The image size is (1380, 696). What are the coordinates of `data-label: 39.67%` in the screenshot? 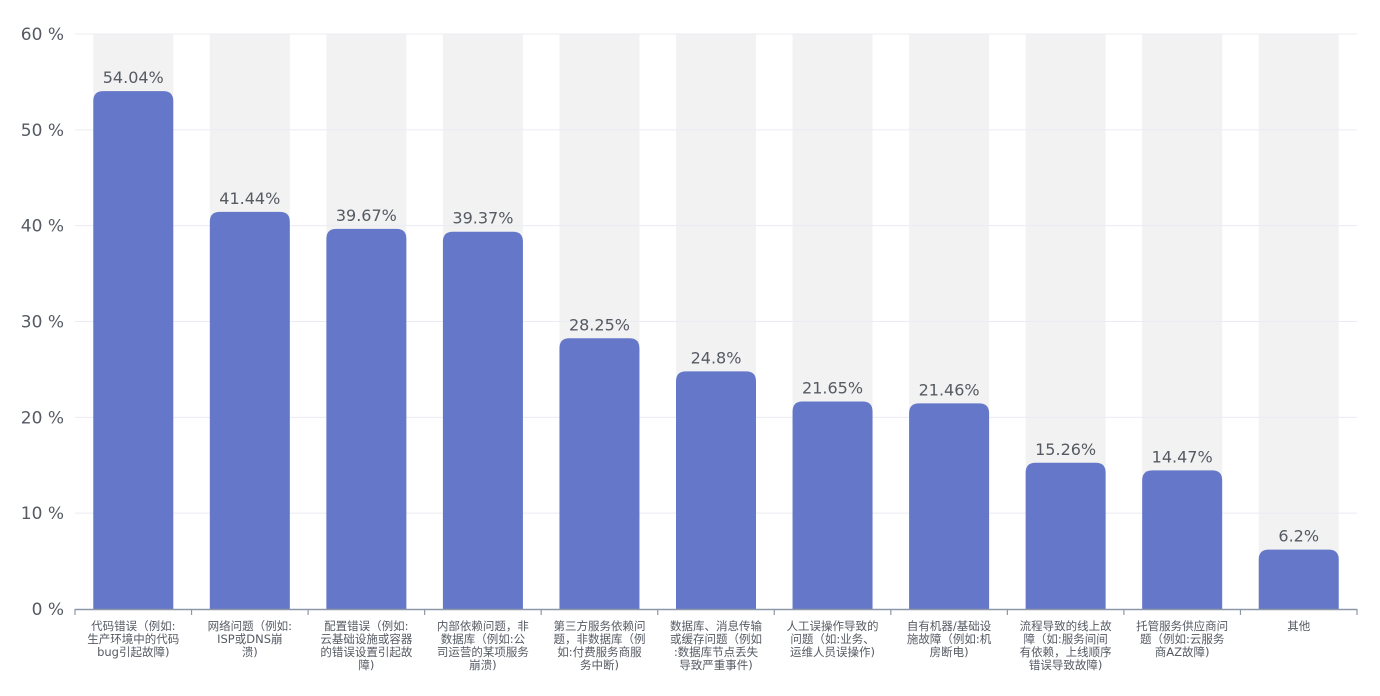 It's located at (366, 215).